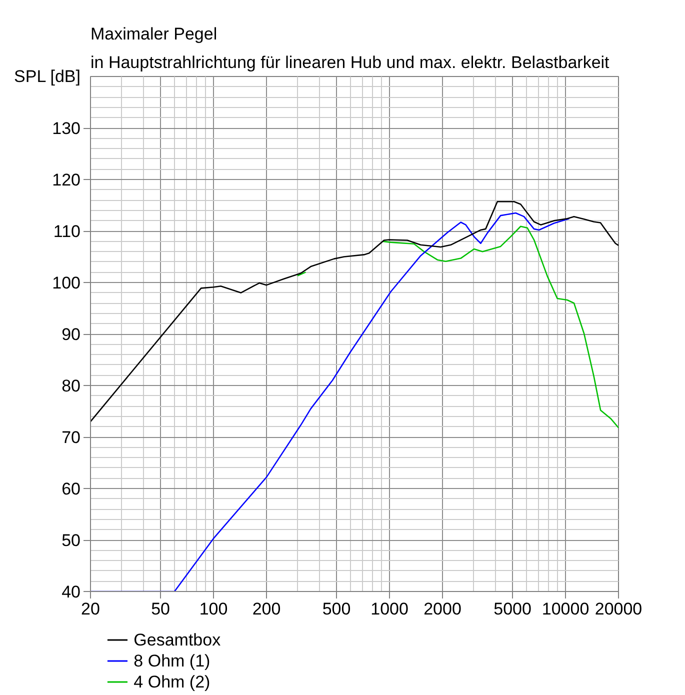  What do you see at coordinates (160, 609) in the screenshot?
I see `x-tick-label: 50` at bounding box center [160, 609].